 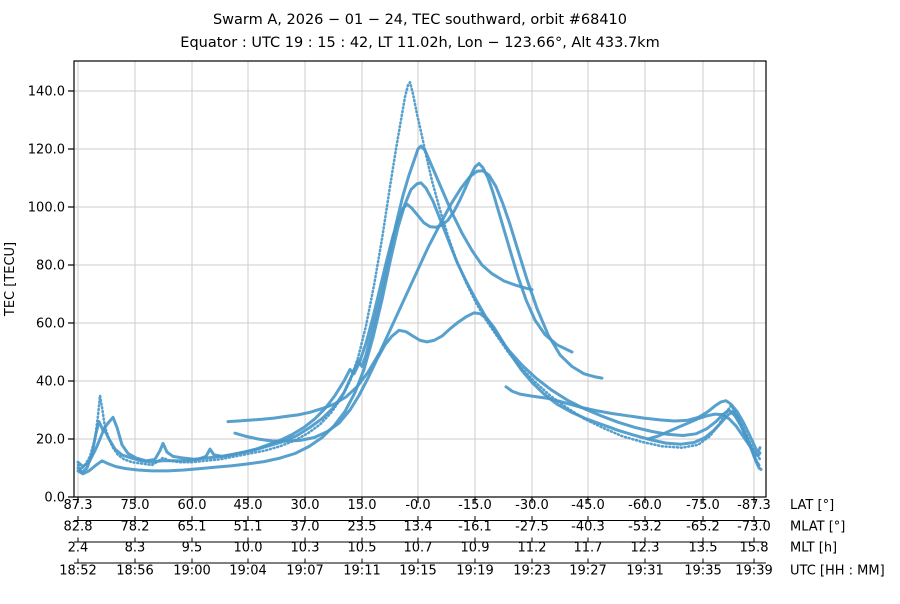 I want to click on axis-row-label: UTC [HH : MM], so click(x=837, y=571).